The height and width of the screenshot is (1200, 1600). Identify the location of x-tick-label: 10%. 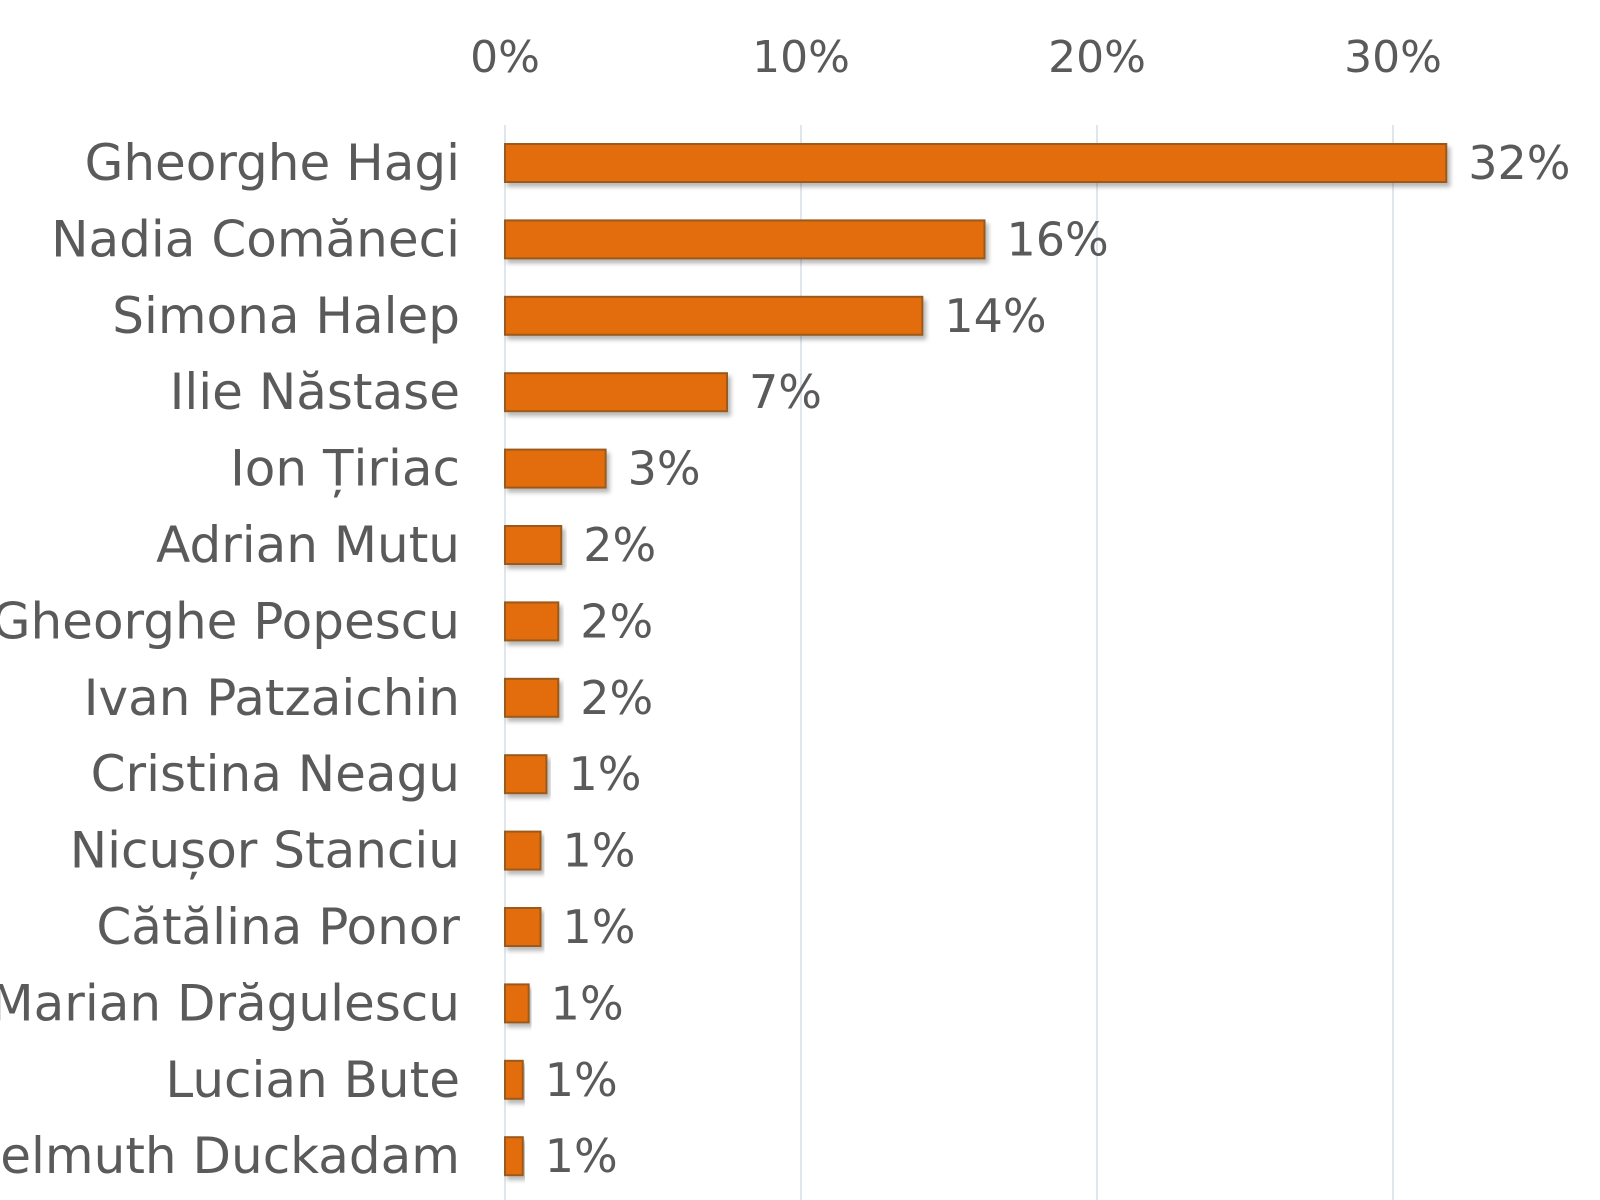
(801, 57).